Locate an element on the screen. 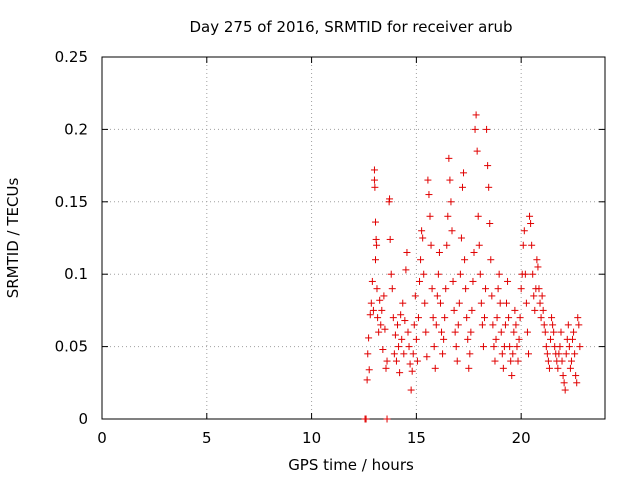 The width and height of the screenshot is (640, 480). x-tick-label: 15 is located at coordinates (416, 438).